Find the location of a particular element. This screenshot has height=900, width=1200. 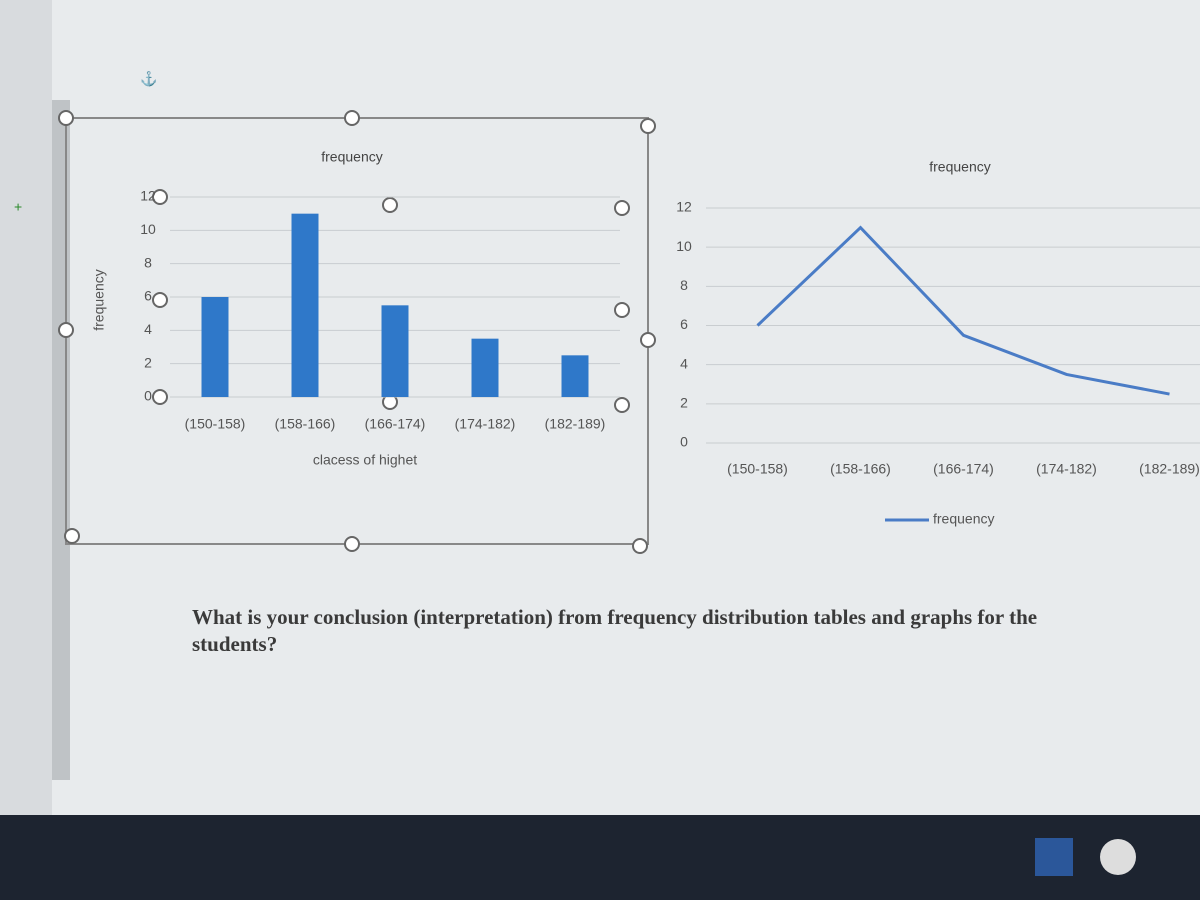

y-axis-label: frequency is located at coordinates (99, 299).